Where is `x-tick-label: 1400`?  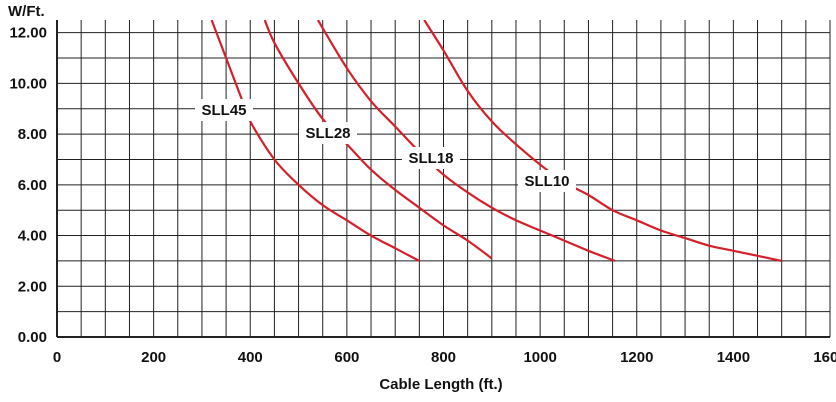 x-tick-label: 1400 is located at coordinates (733, 357).